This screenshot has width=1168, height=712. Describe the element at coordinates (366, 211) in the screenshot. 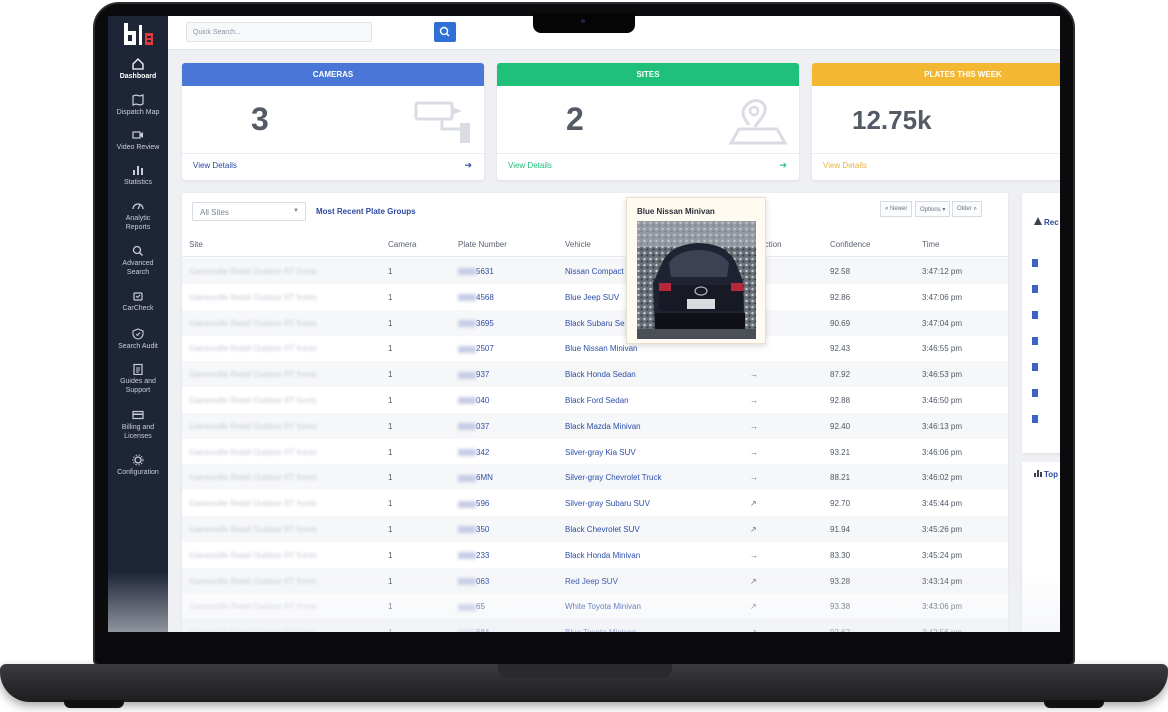

I see `most-recent-plate-groups-link: Most Recent Plate Groups` at that location.